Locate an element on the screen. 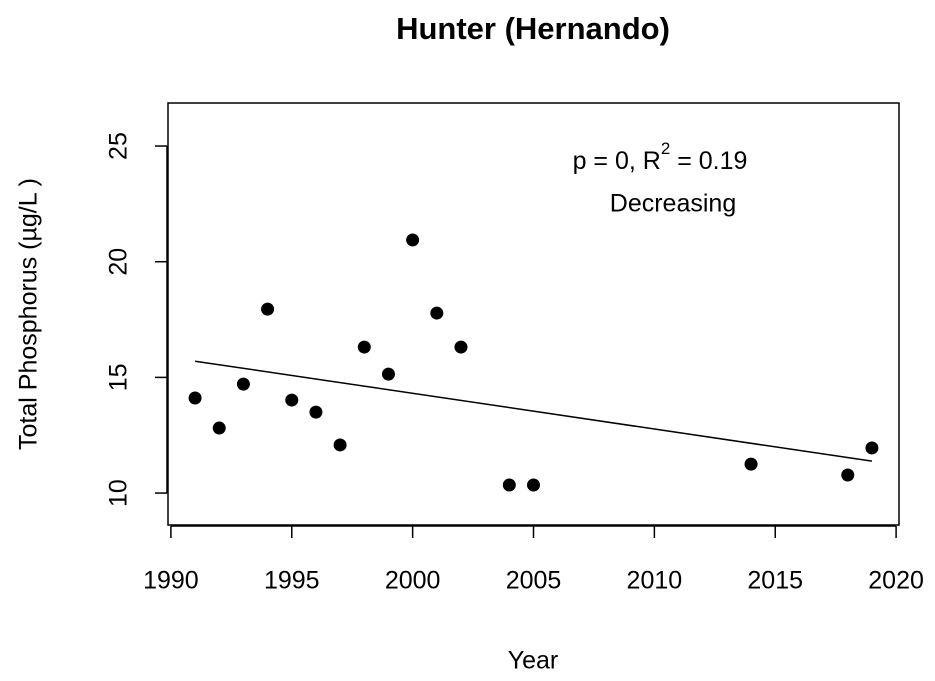 Image resolution: width=935 pixels, height=681 pixels. annotation-superscript: 2 is located at coordinates (665, 148).